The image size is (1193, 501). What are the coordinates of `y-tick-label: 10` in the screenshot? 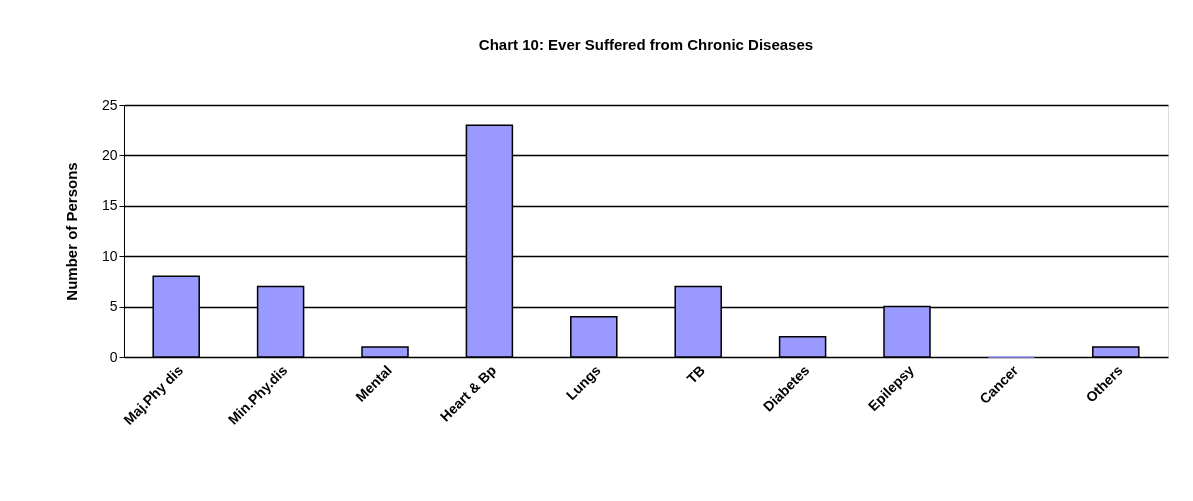 It's located at (109, 255).